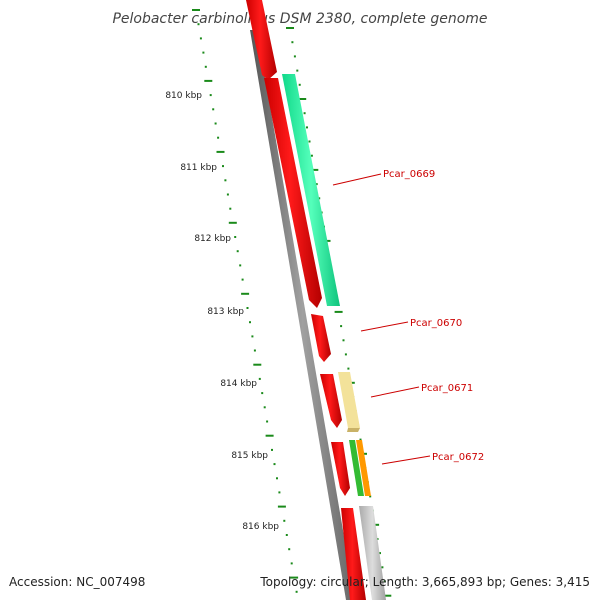  I want to click on kbp-label: 812 kbp, so click(212, 239).